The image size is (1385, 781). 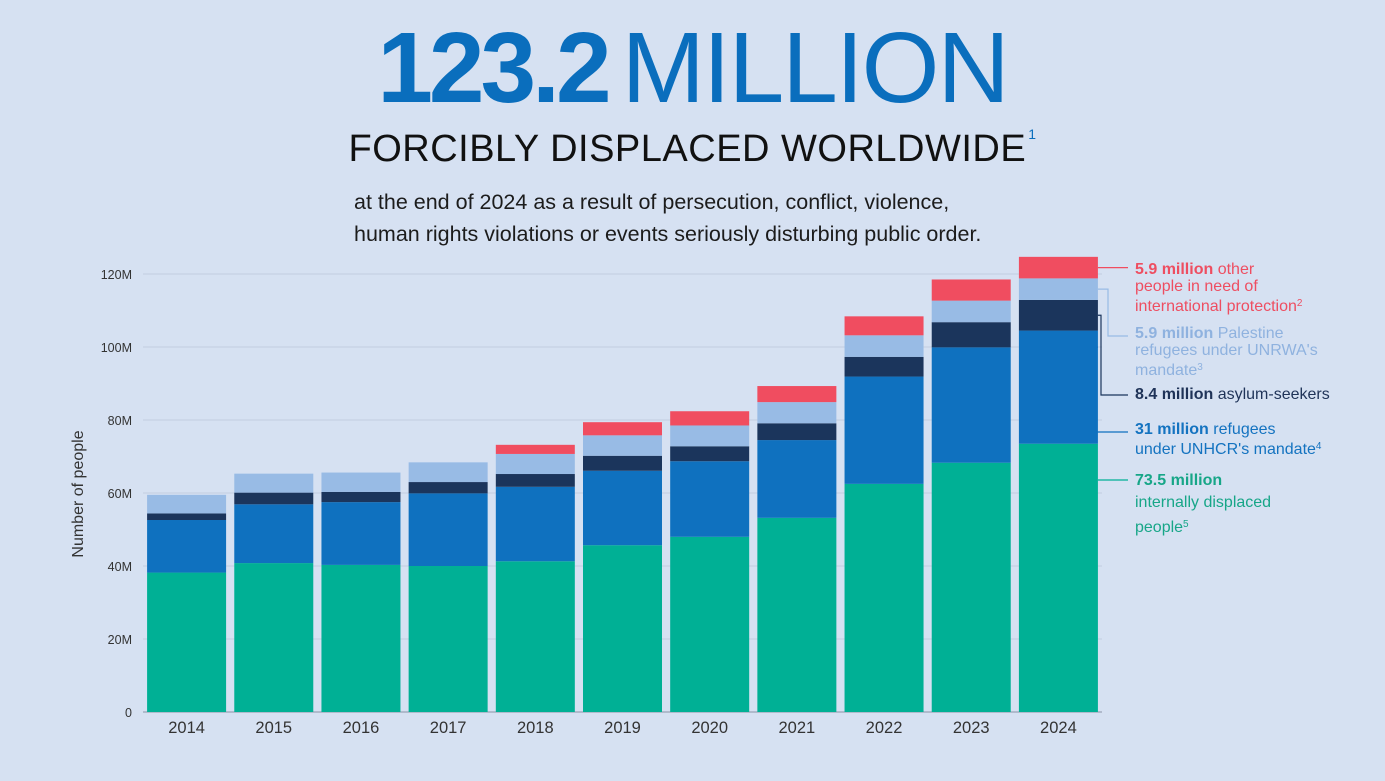 What do you see at coordinates (1200, 367) in the screenshot?
I see `legend-palestine-note: 3` at bounding box center [1200, 367].